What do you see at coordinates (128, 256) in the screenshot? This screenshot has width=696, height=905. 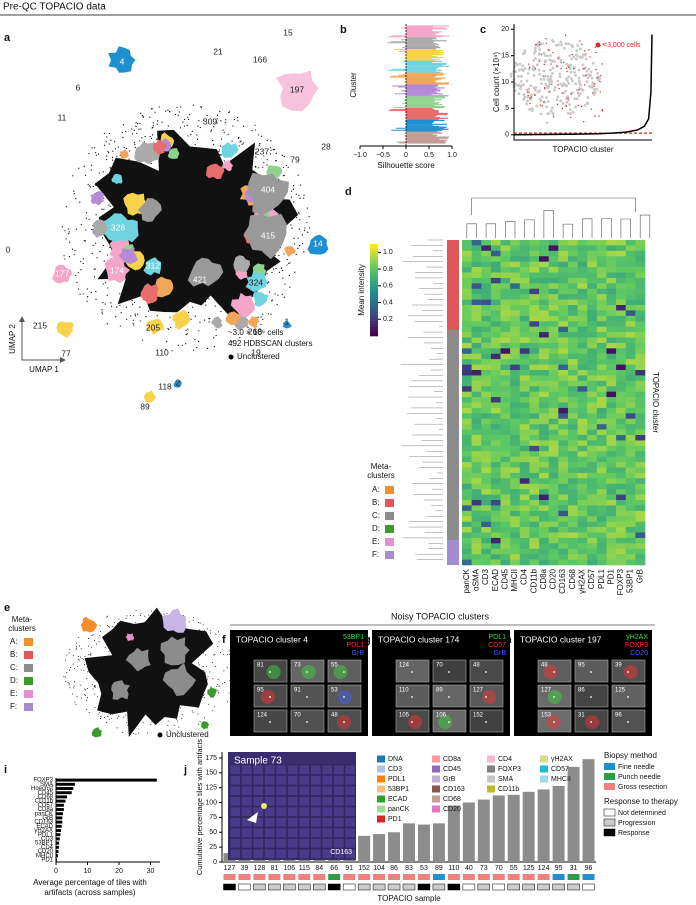 I see `cluster-blob` at bounding box center [128, 256].